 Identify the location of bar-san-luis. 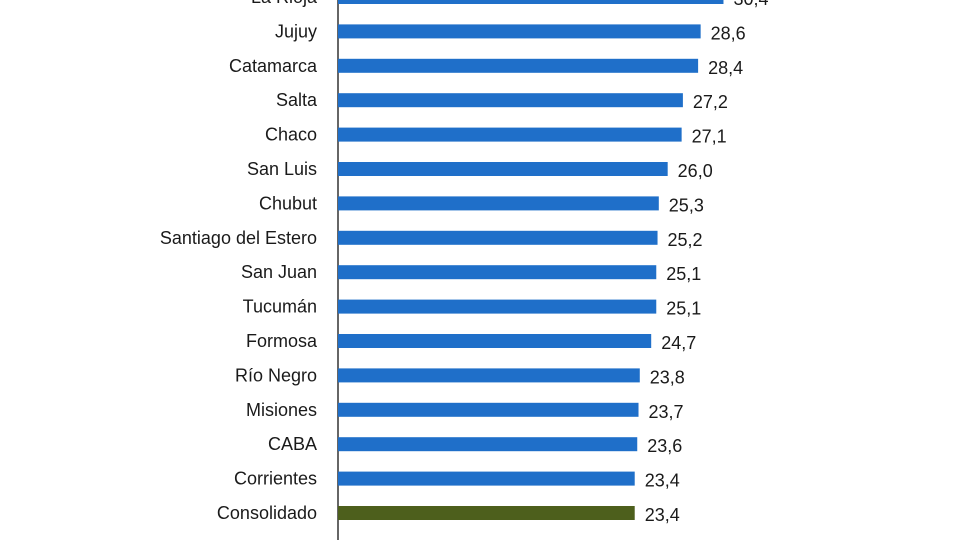
(503, 169).